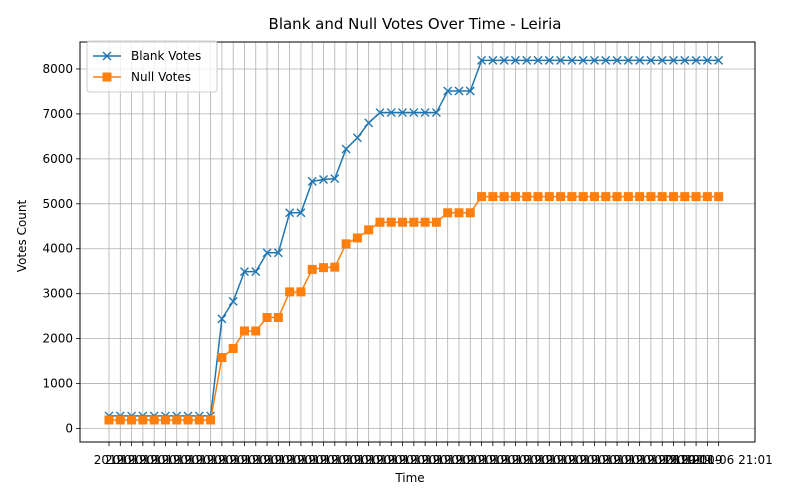  Describe the element at coordinates (161, 77) in the screenshot. I see `legend-label: Null Votes` at that location.